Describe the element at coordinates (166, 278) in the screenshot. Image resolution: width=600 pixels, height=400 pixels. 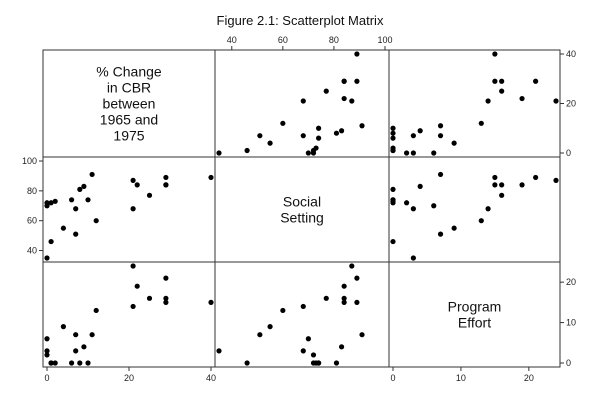
I see `data-point-r2-c0-obs19` at that location.